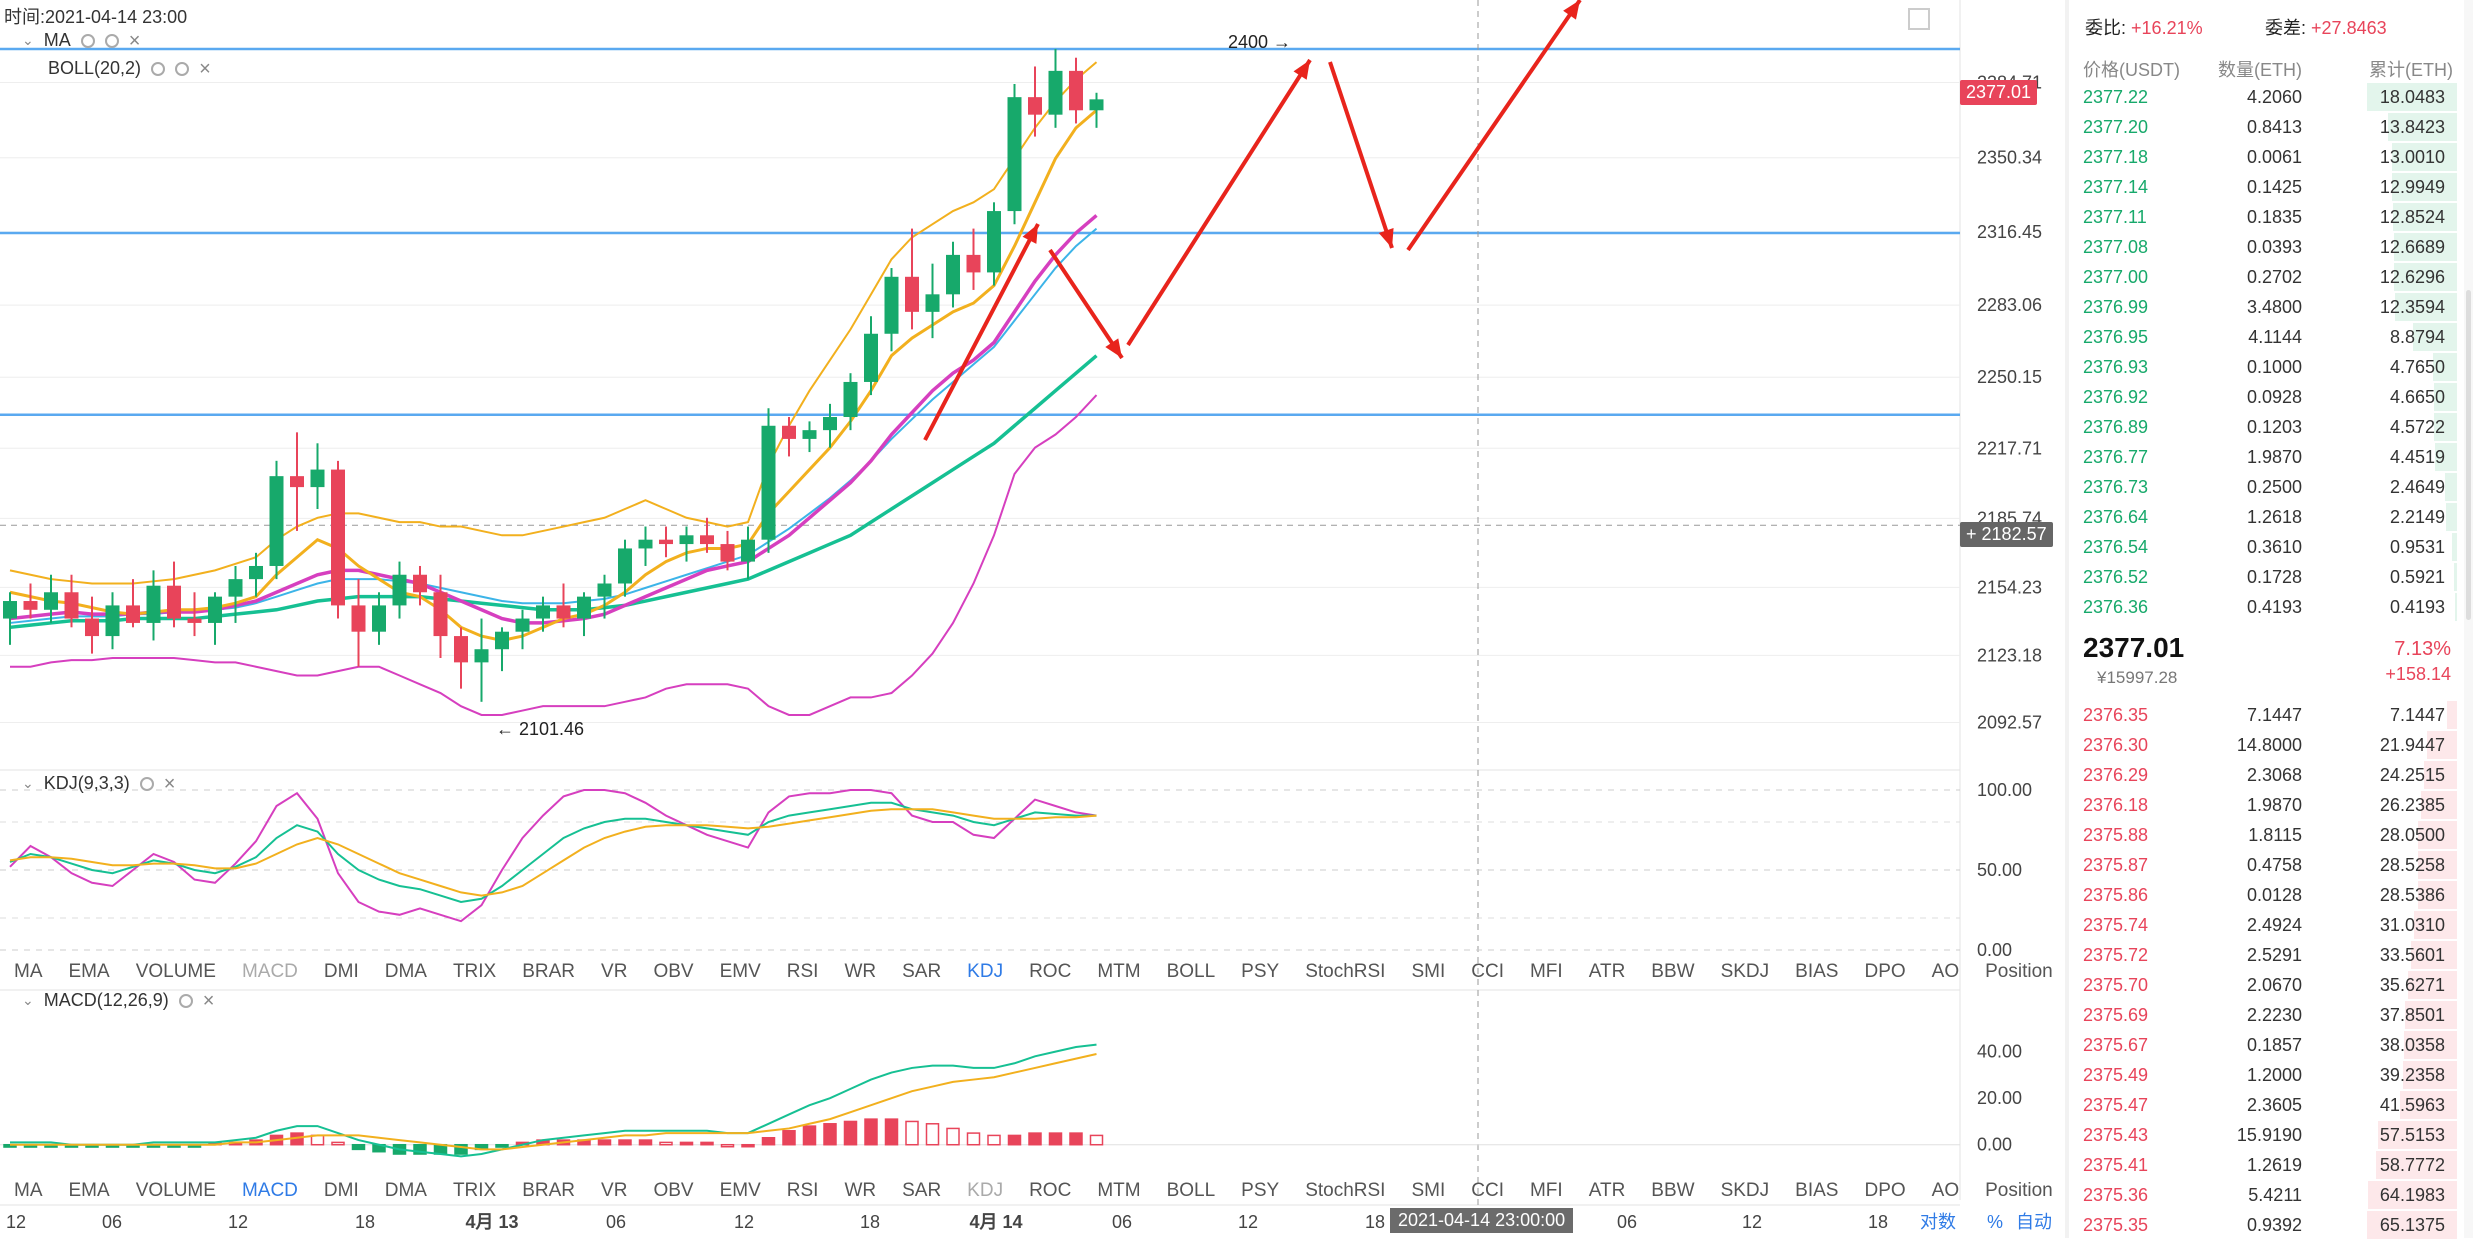  I want to click on order-book-row: 2376.29 2.3068 24.2515, so click(2261, 775).